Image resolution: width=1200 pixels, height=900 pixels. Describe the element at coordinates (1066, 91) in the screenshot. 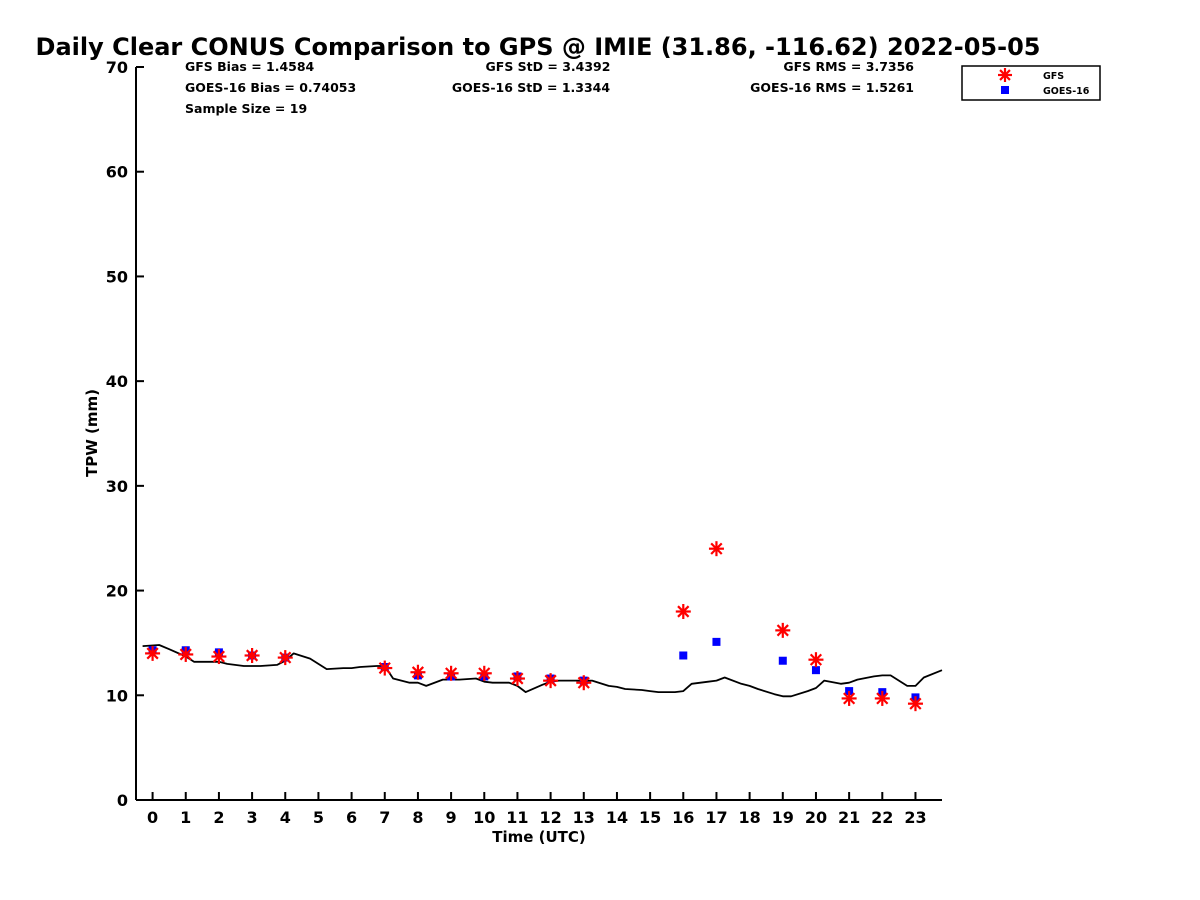

I see `legend-goes-label: GOES-16` at that location.